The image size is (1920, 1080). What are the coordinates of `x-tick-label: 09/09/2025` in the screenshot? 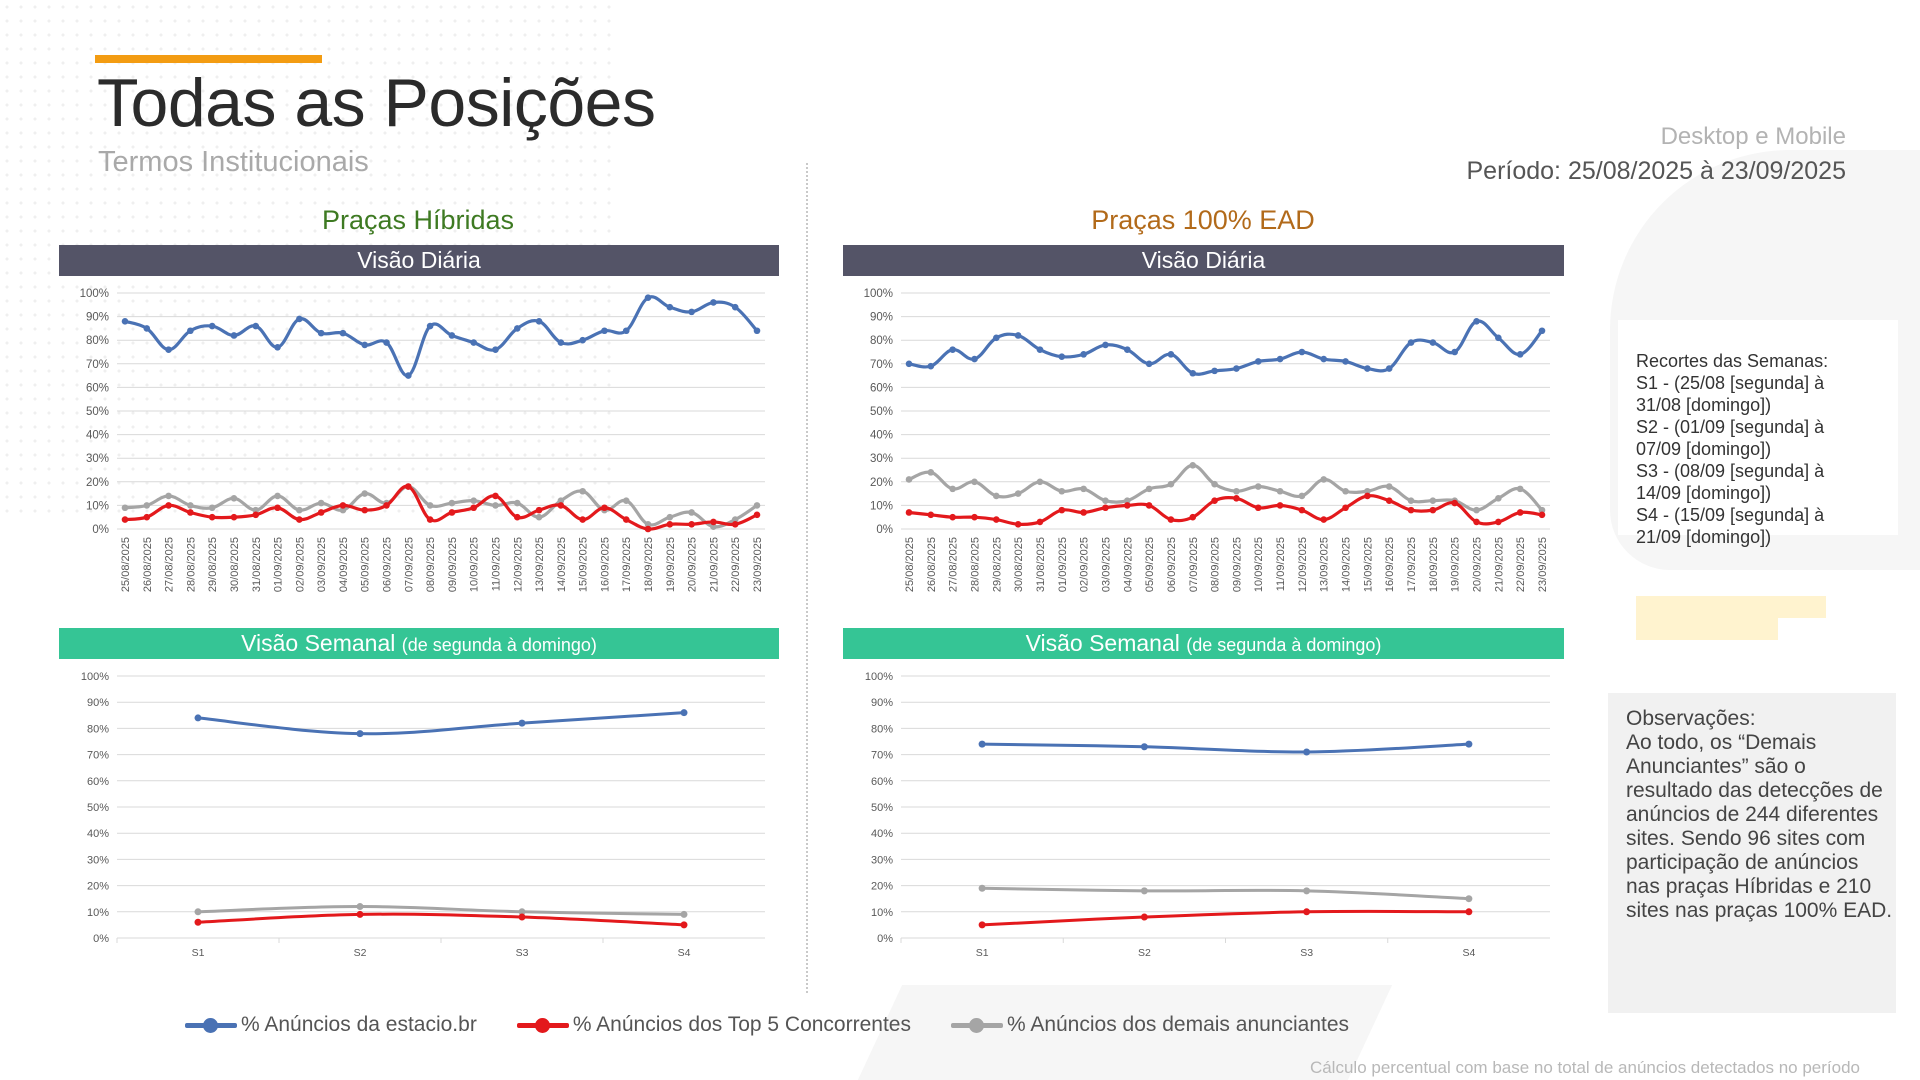 It's located at (1237, 564).